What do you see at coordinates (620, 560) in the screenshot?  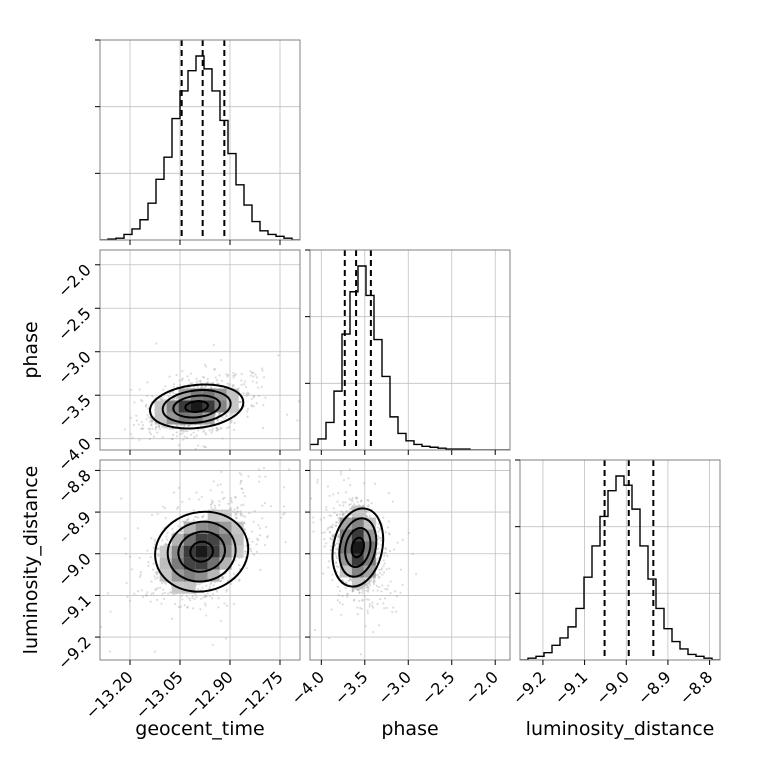 I see `histogram-luminosity_distance` at bounding box center [620, 560].